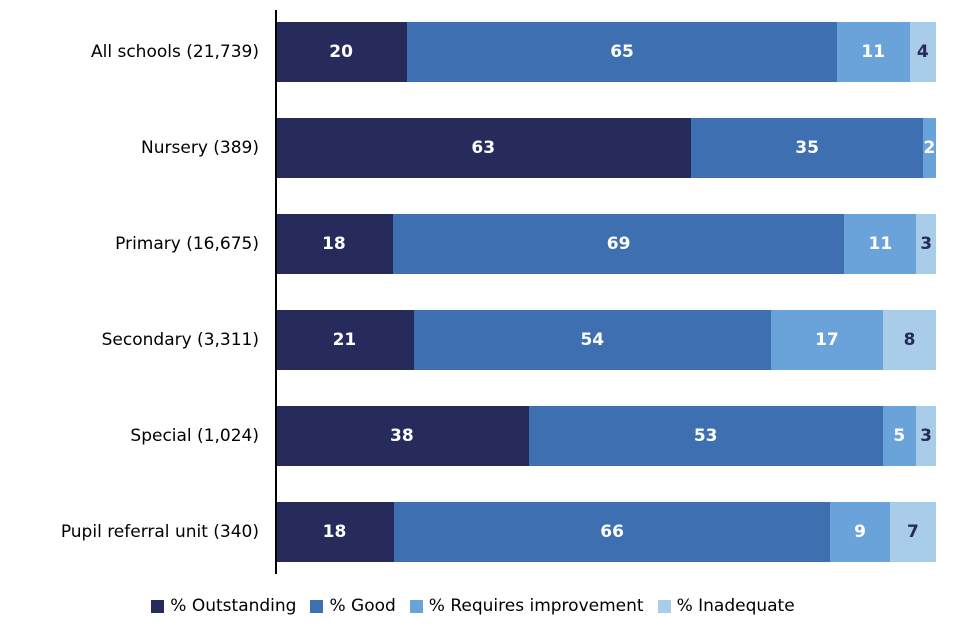  I want to click on legend-swatch-good, so click(317, 606).